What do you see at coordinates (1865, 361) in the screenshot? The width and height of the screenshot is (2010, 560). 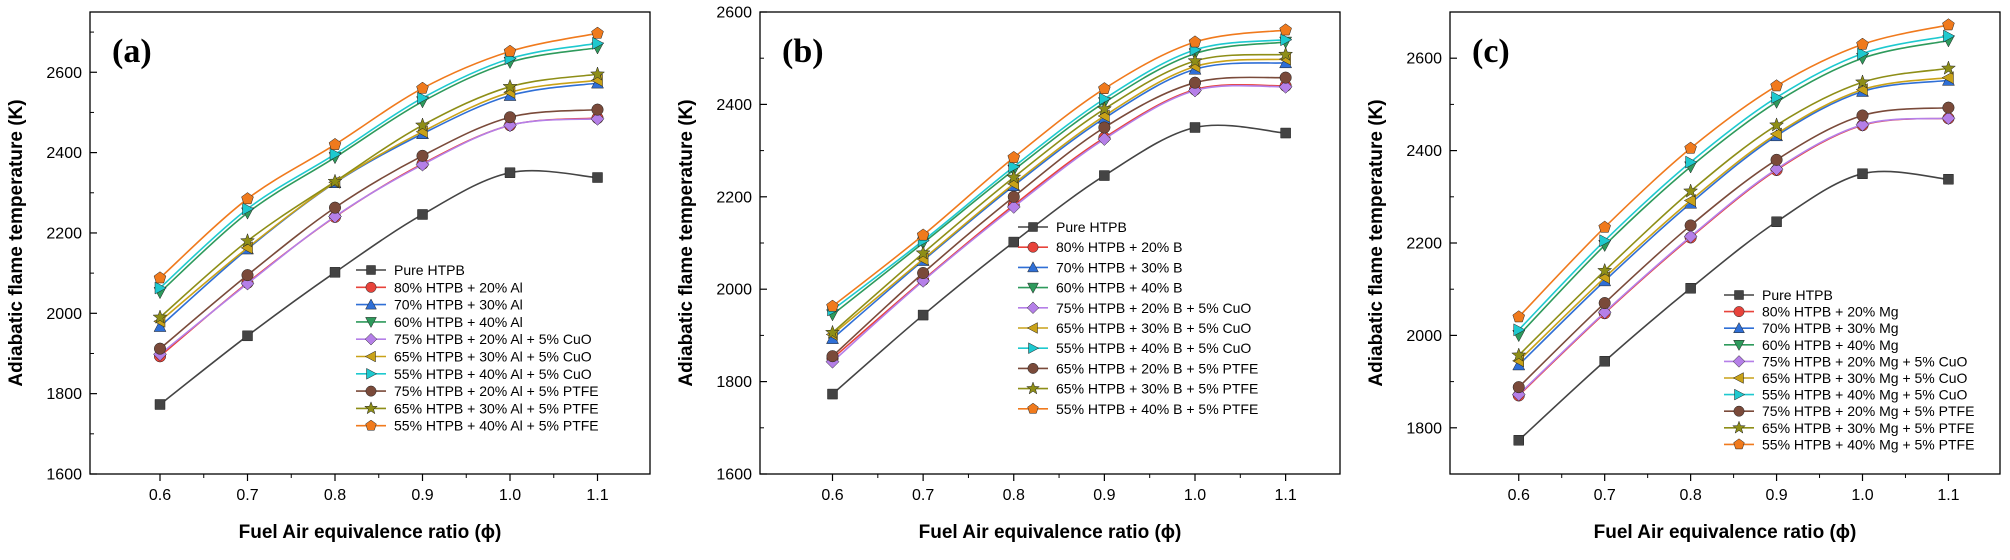 I see `legend-label: 75% HTPB + 20% Mg + 5% CuO` at bounding box center [1865, 361].